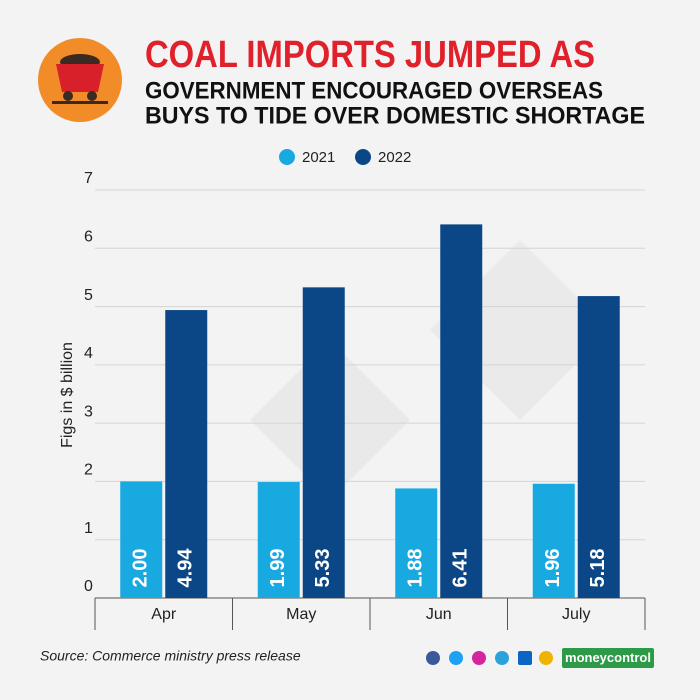 The height and width of the screenshot is (700, 700). Describe the element at coordinates (489, 658) in the screenshot. I see `social-icons` at that location.